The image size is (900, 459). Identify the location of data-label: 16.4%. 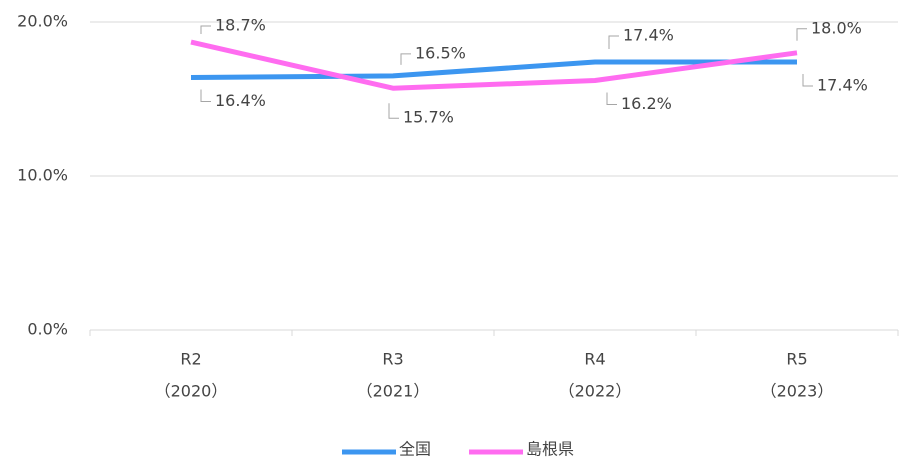
(240, 100).